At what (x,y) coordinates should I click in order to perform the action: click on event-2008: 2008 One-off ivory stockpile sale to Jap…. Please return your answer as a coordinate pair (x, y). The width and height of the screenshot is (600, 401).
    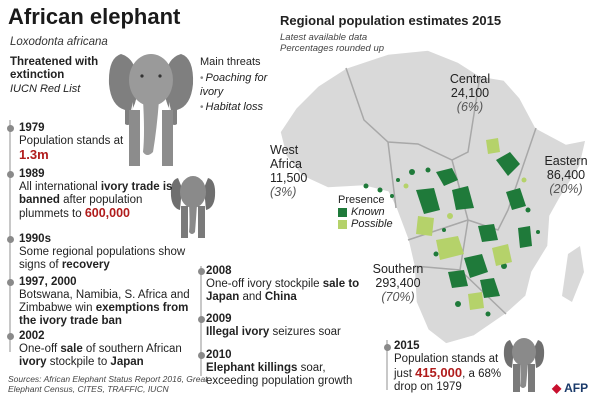
    Looking at the image, I should click on (283, 284).